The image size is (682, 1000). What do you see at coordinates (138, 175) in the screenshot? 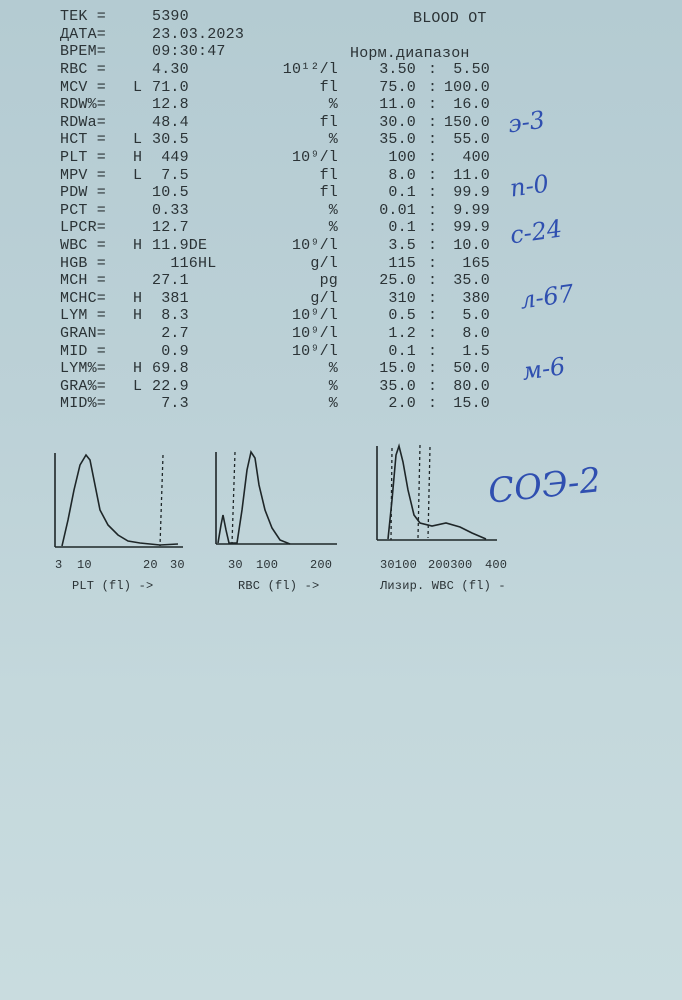
I see `abnormal-flag: L` at bounding box center [138, 175].